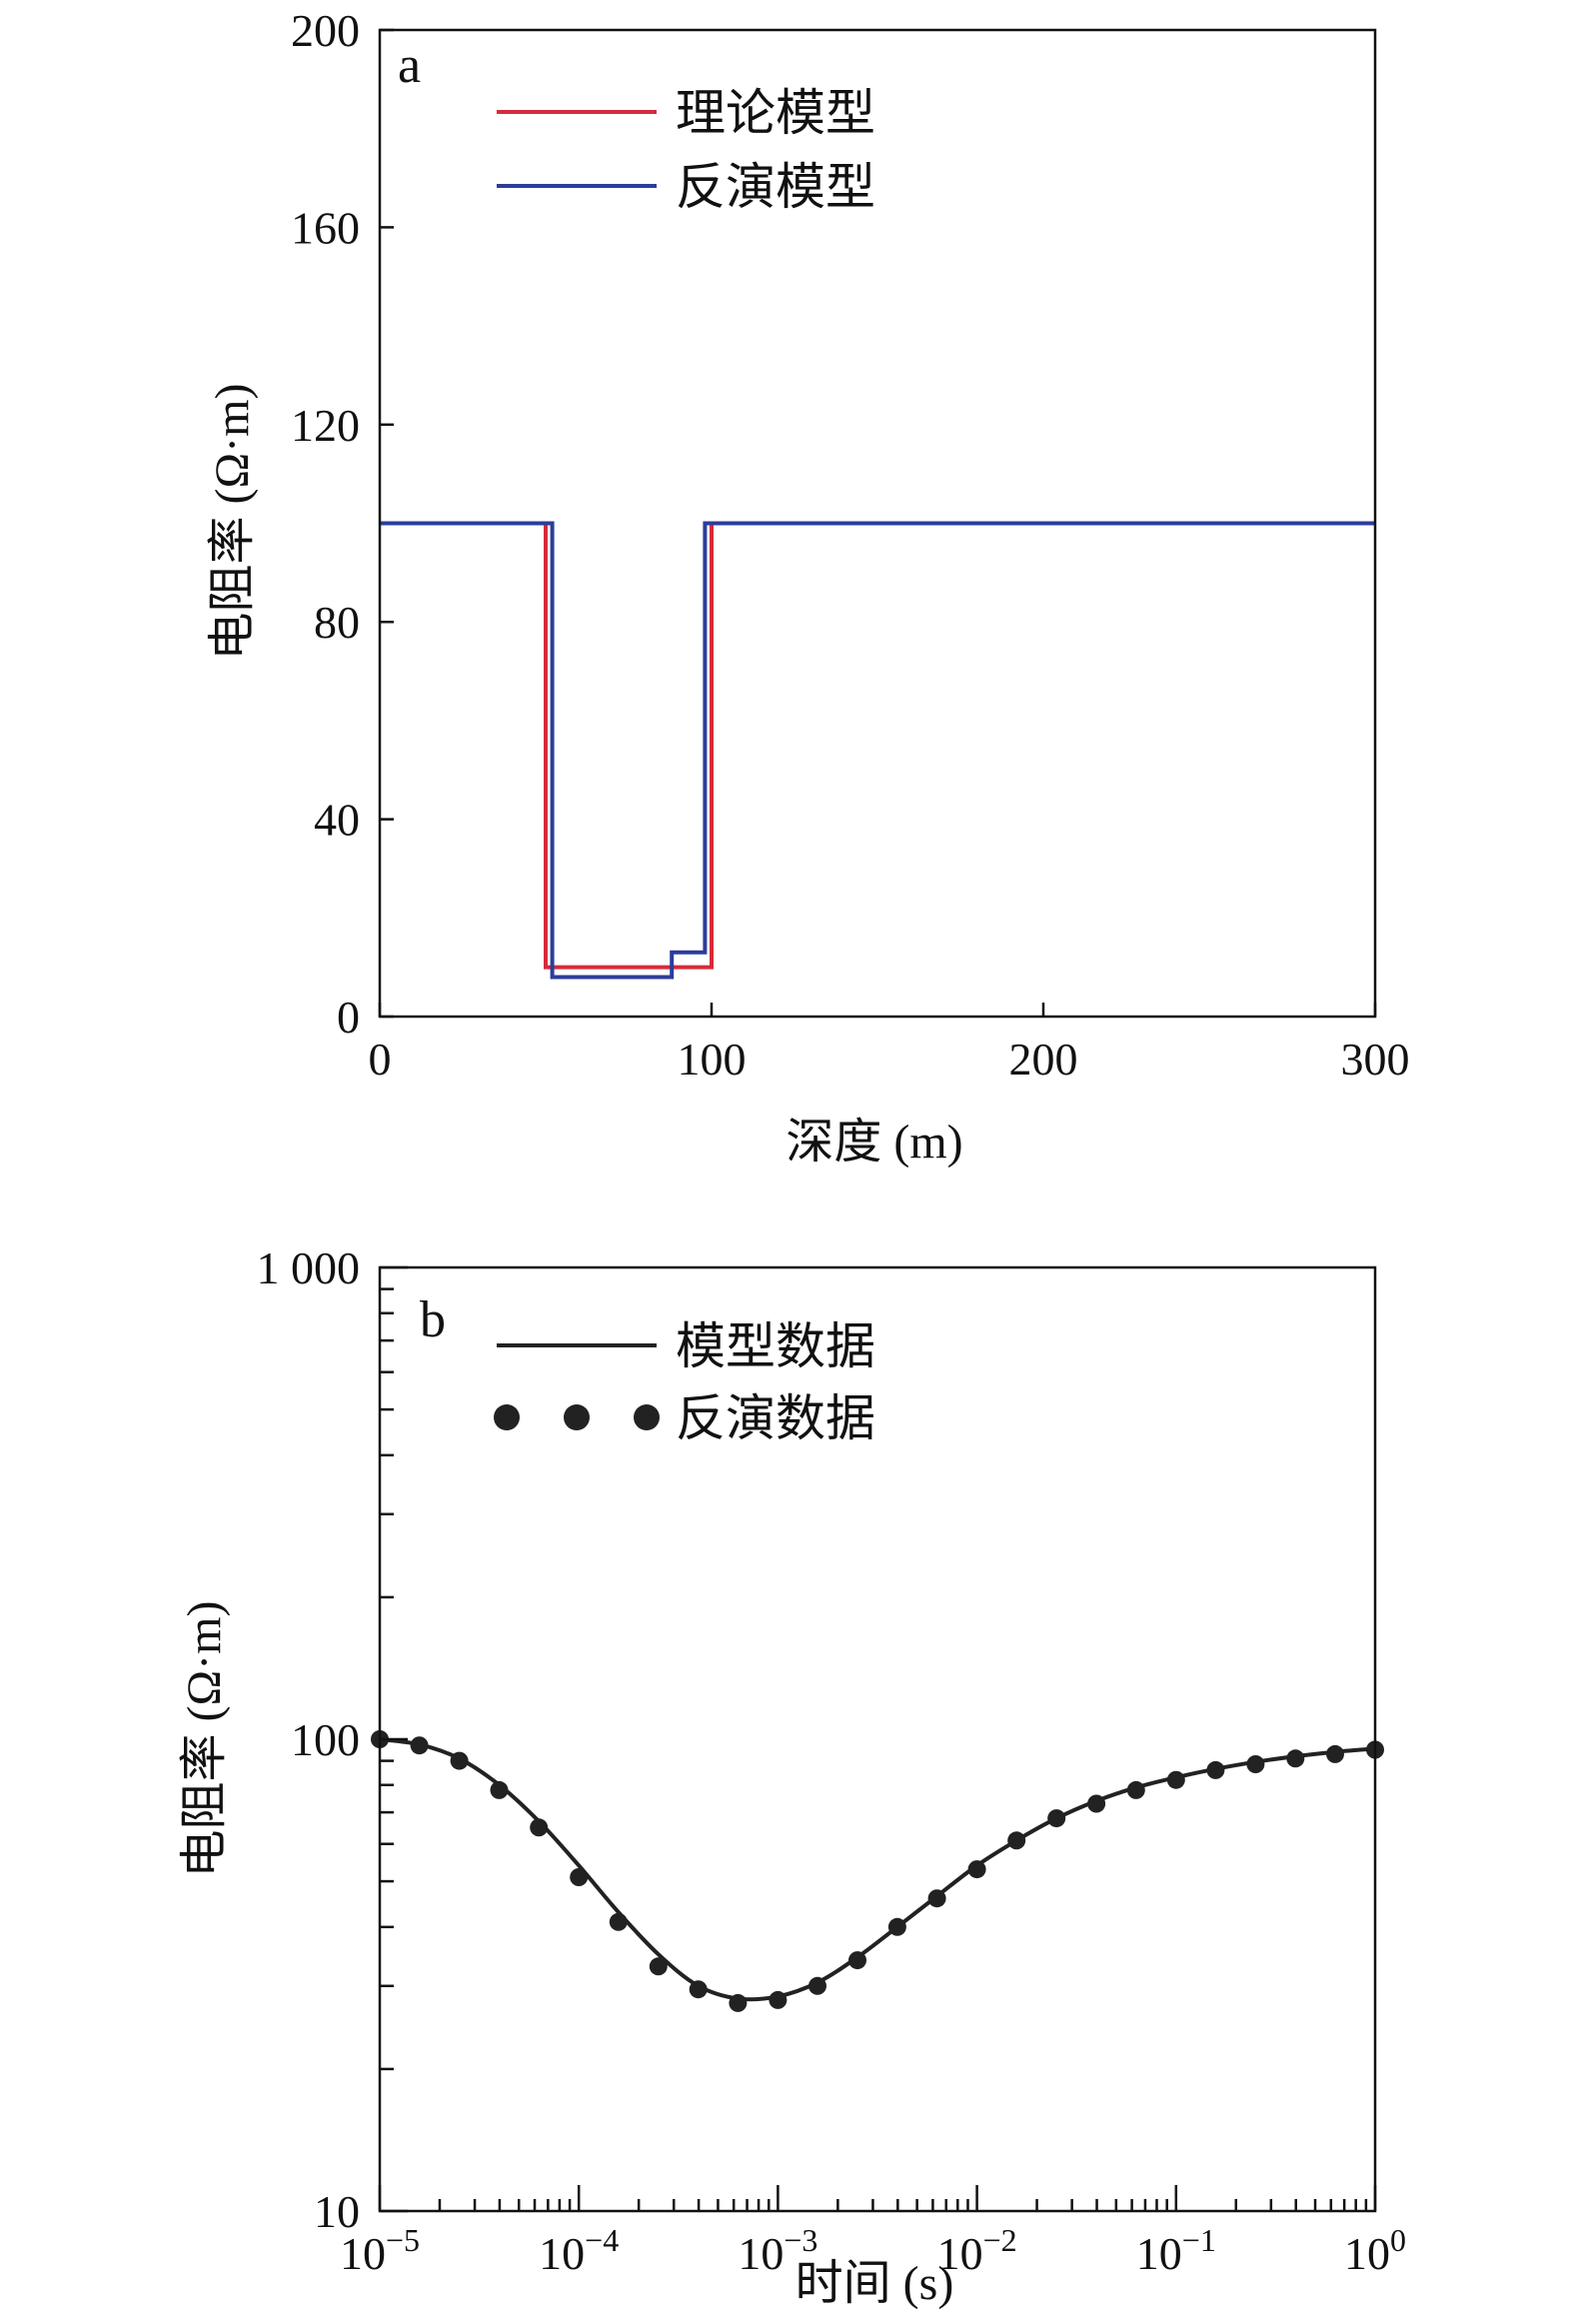 The image size is (1574, 2324). What do you see at coordinates (325, 425) in the screenshot?
I see `panel-a-y-tick-label: 120` at bounding box center [325, 425].